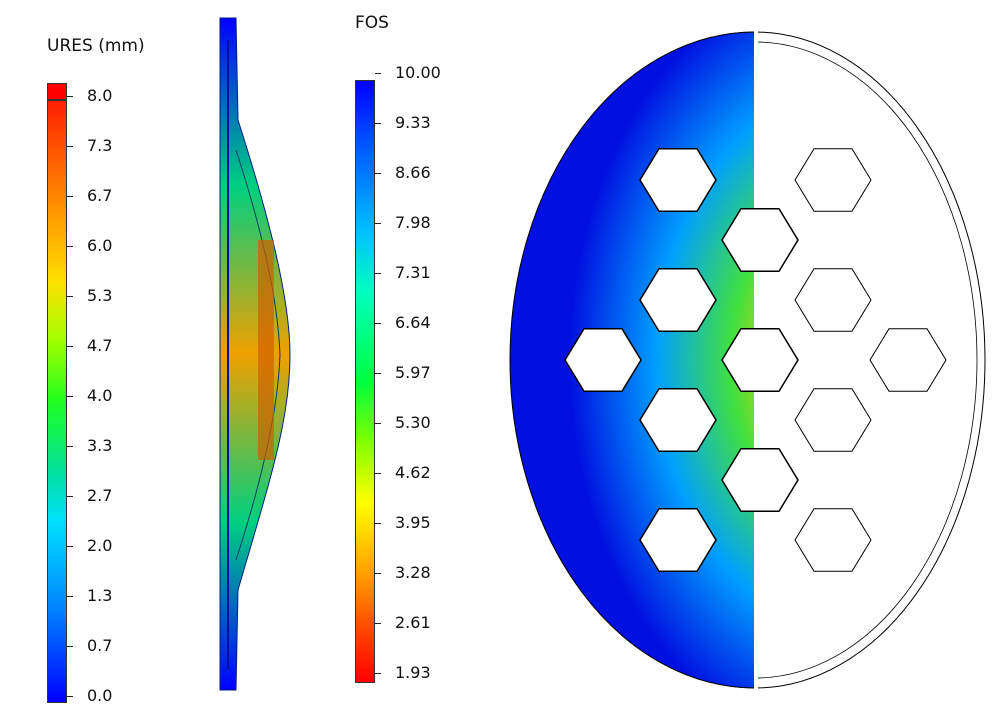 This screenshot has height=712, width=1008. What do you see at coordinates (413, 622) in the screenshot?
I see `fos-tick-label: 2.61` at bounding box center [413, 622].